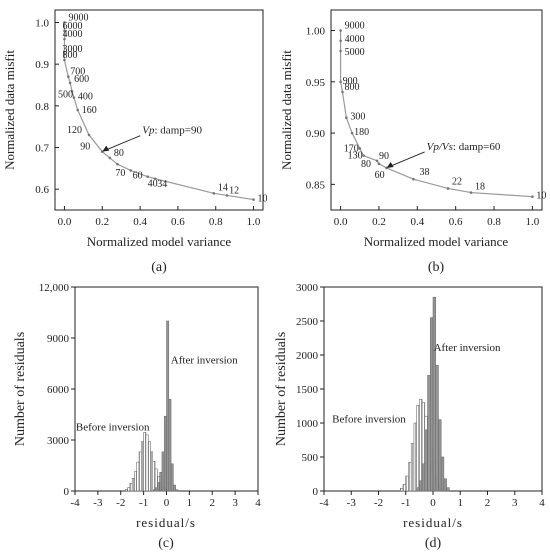 The image size is (550, 552). Describe the element at coordinates (122, 143) in the screenshot. I see `annotation-arrow-a` at that location.